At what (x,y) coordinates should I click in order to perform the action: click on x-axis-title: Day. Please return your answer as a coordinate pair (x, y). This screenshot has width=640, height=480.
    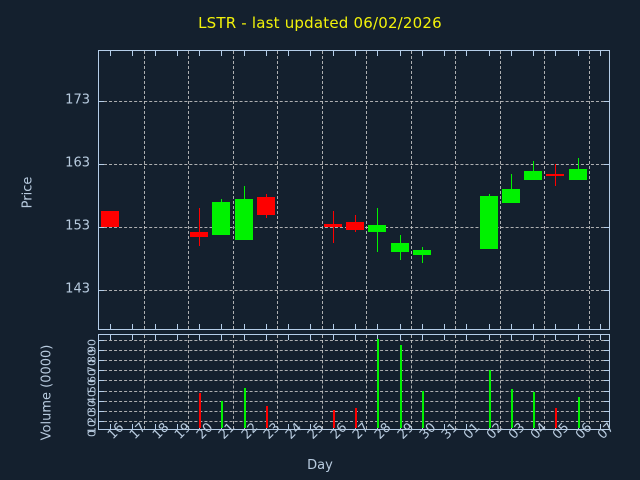
    Looking at the image, I should click on (320, 465).